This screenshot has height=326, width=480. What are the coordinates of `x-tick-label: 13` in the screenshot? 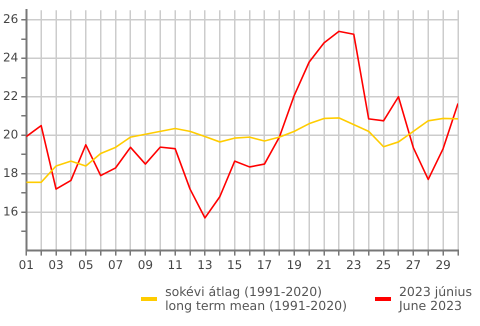 It's located at (205, 265).